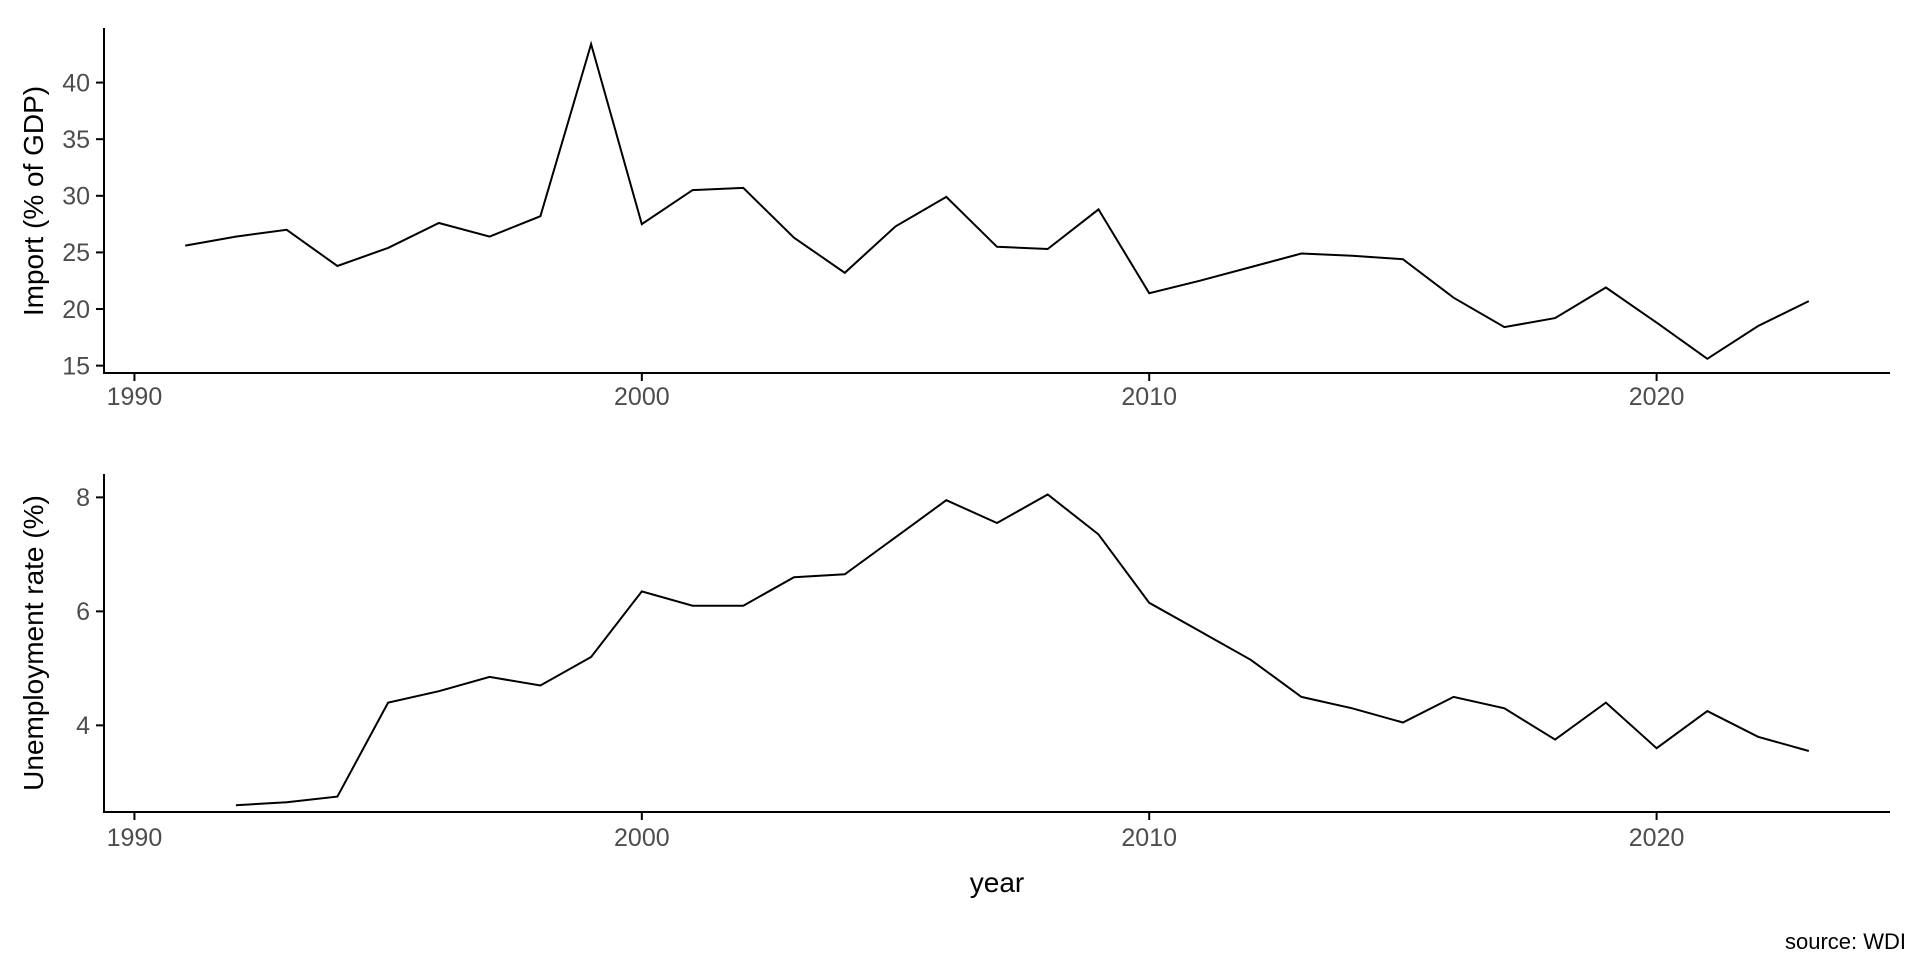 The height and width of the screenshot is (960, 1920). I want to click on x-axis-title: year, so click(997, 882).